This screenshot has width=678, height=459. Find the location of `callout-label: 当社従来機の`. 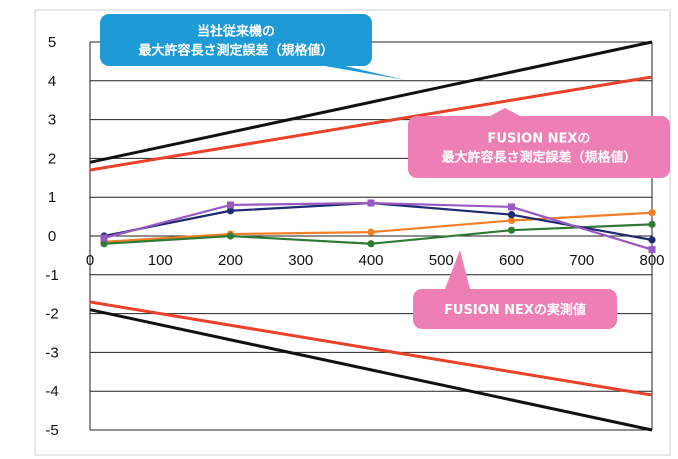

callout-label: 当社従来機の is located at coordinates (236, 32).